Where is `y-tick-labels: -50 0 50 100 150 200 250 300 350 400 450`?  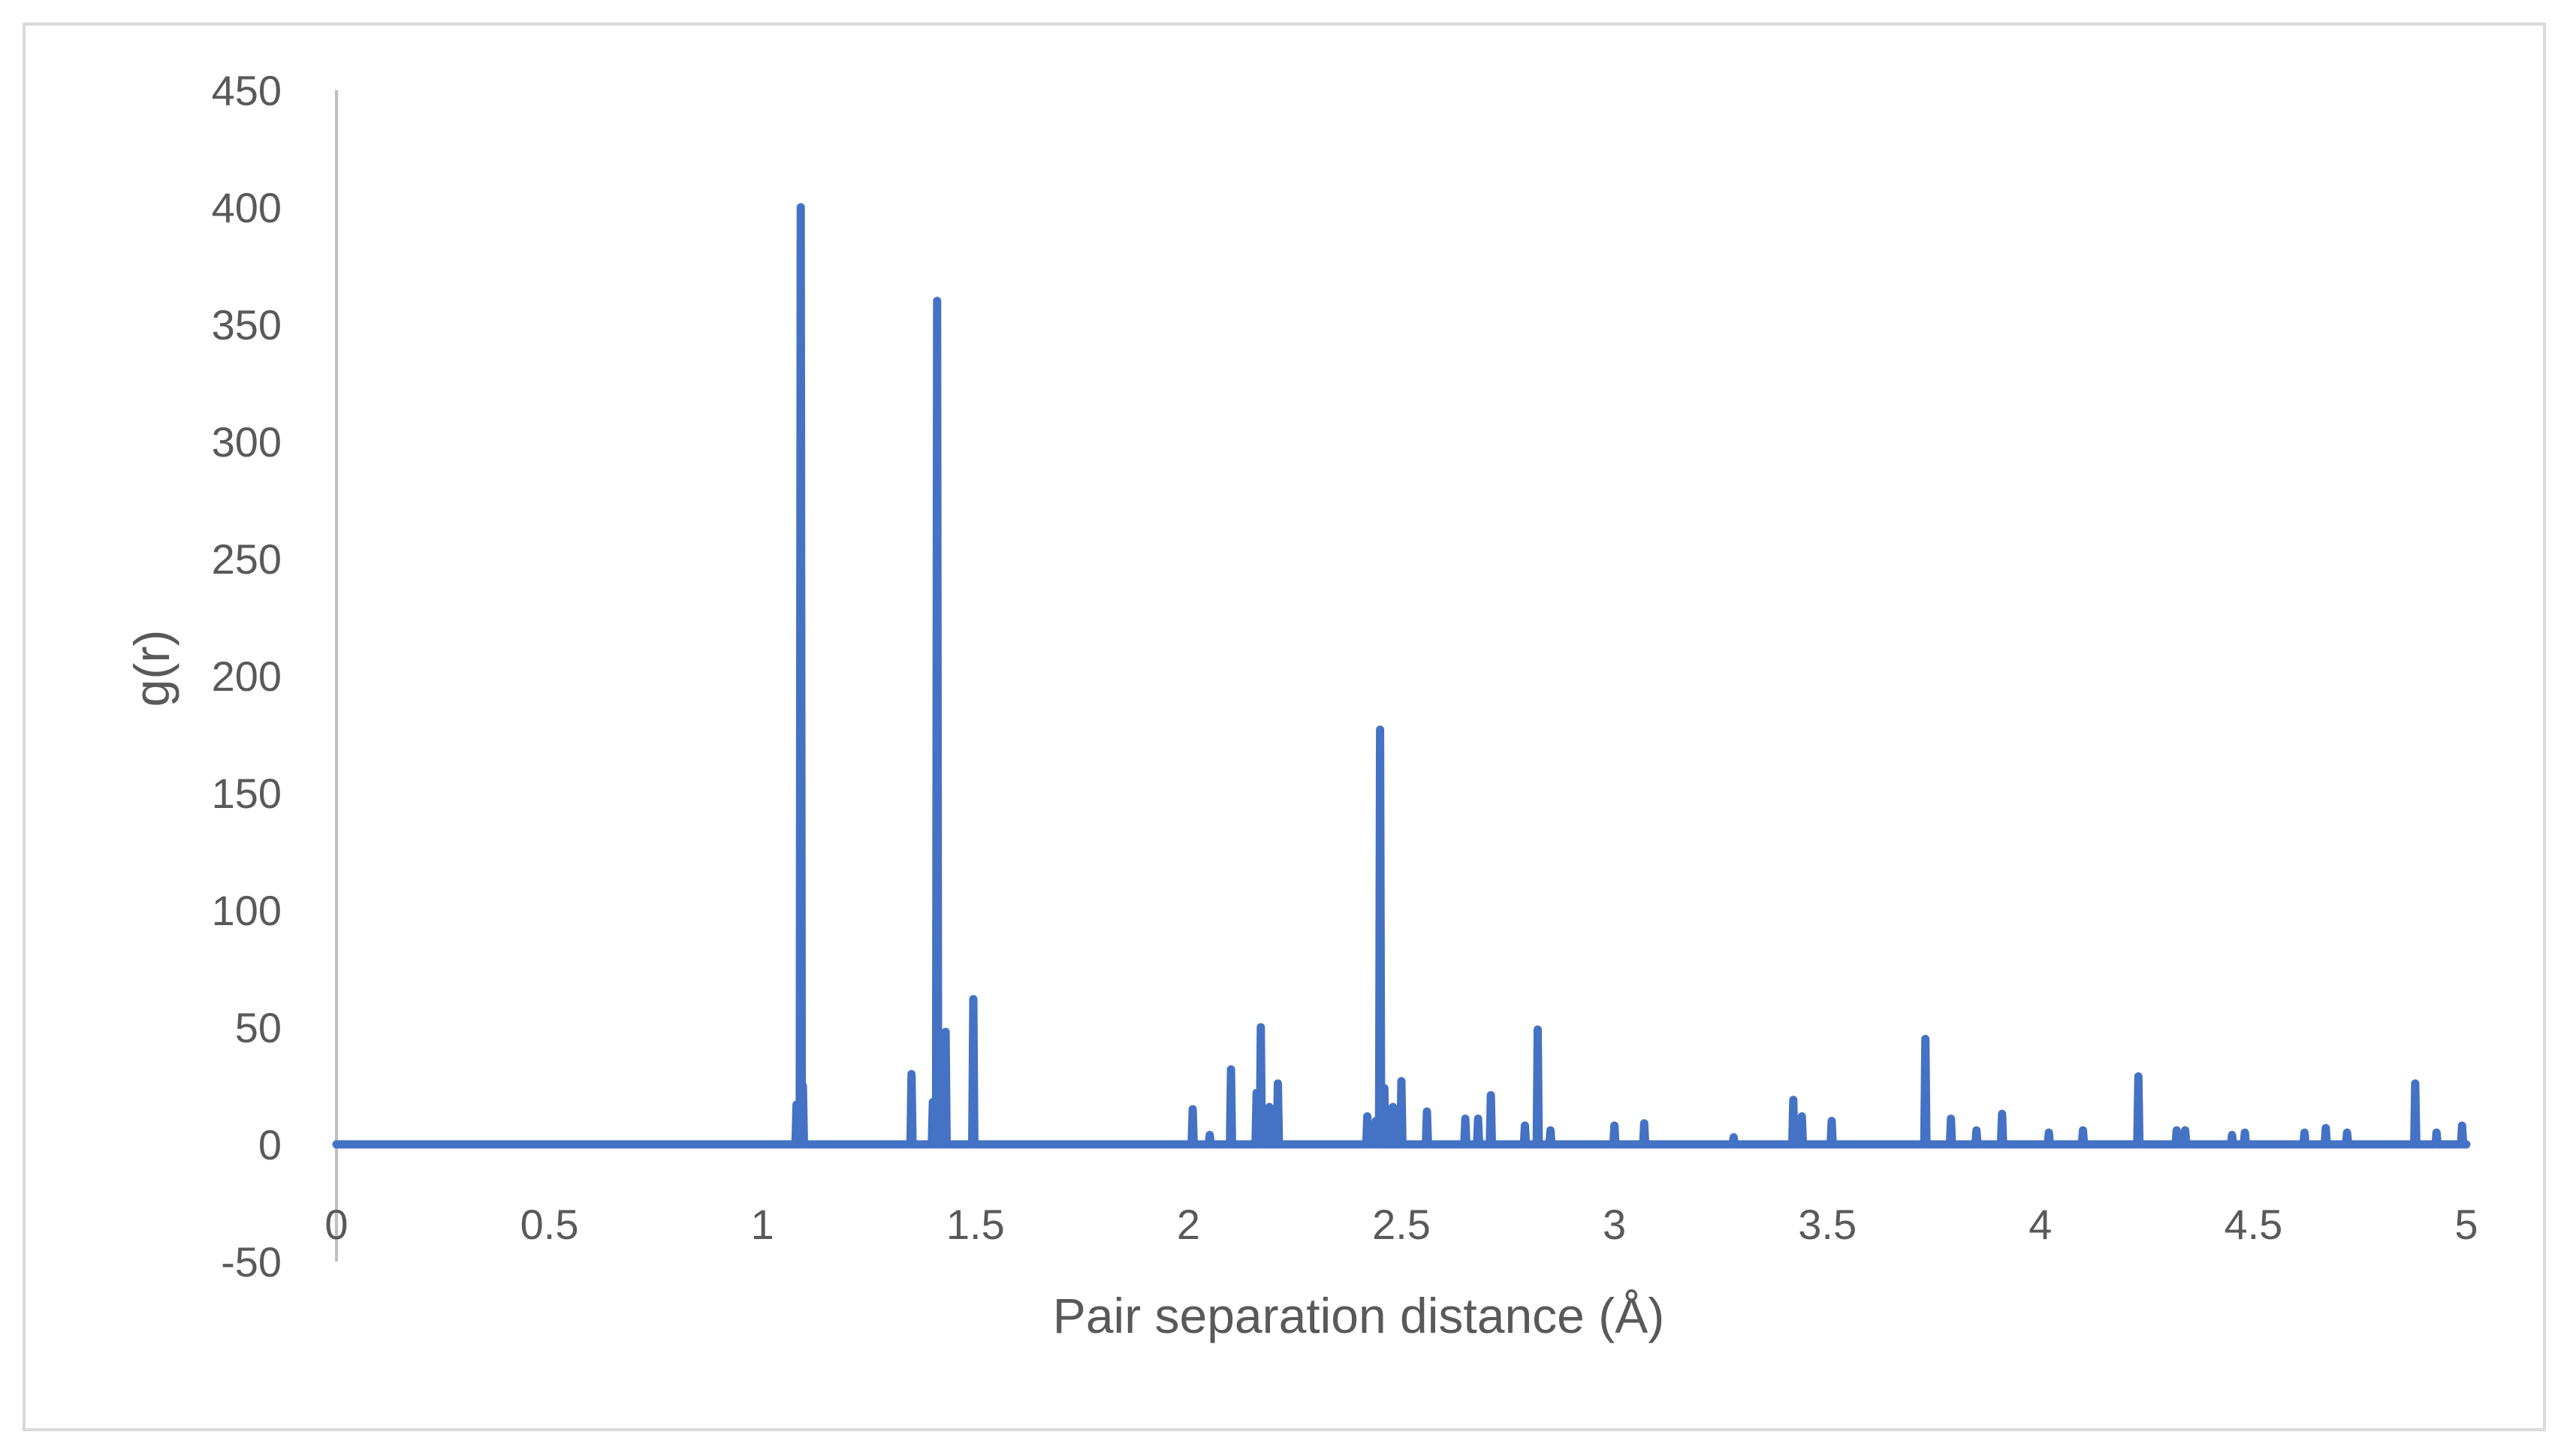 y-tick-labels: -50 0 50 100 150 200 250 300 350 400 450 is located at coordinates (247, 676).